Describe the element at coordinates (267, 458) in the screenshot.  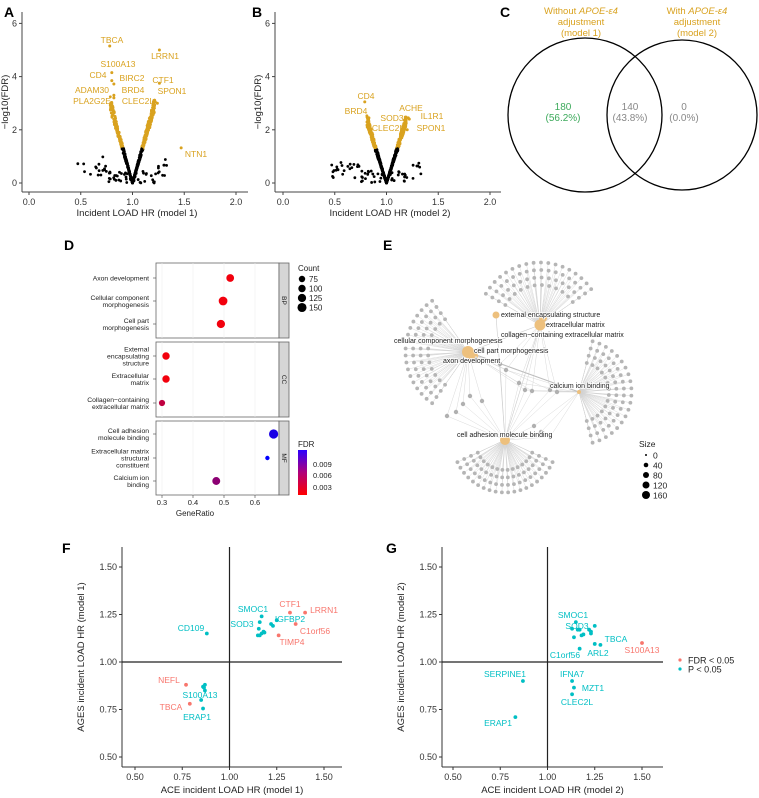
I see `go-term-dot` at that location.